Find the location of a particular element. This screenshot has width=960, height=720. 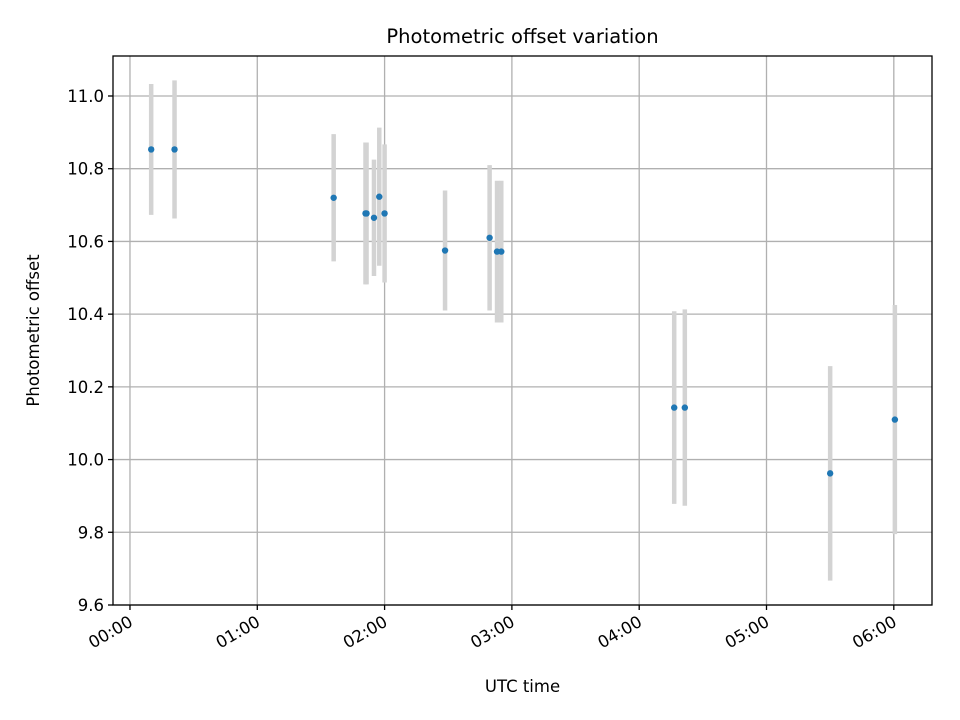

y-tick-label: 9.8 is located at coordinates (91, 532).